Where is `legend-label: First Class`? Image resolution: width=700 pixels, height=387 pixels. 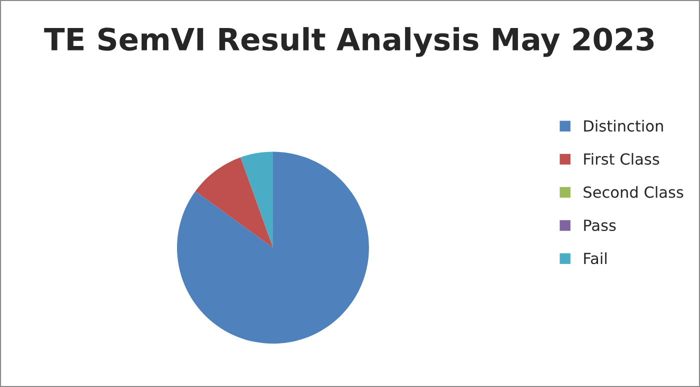
legend-label: First Class is located at coordinates (622, 158).